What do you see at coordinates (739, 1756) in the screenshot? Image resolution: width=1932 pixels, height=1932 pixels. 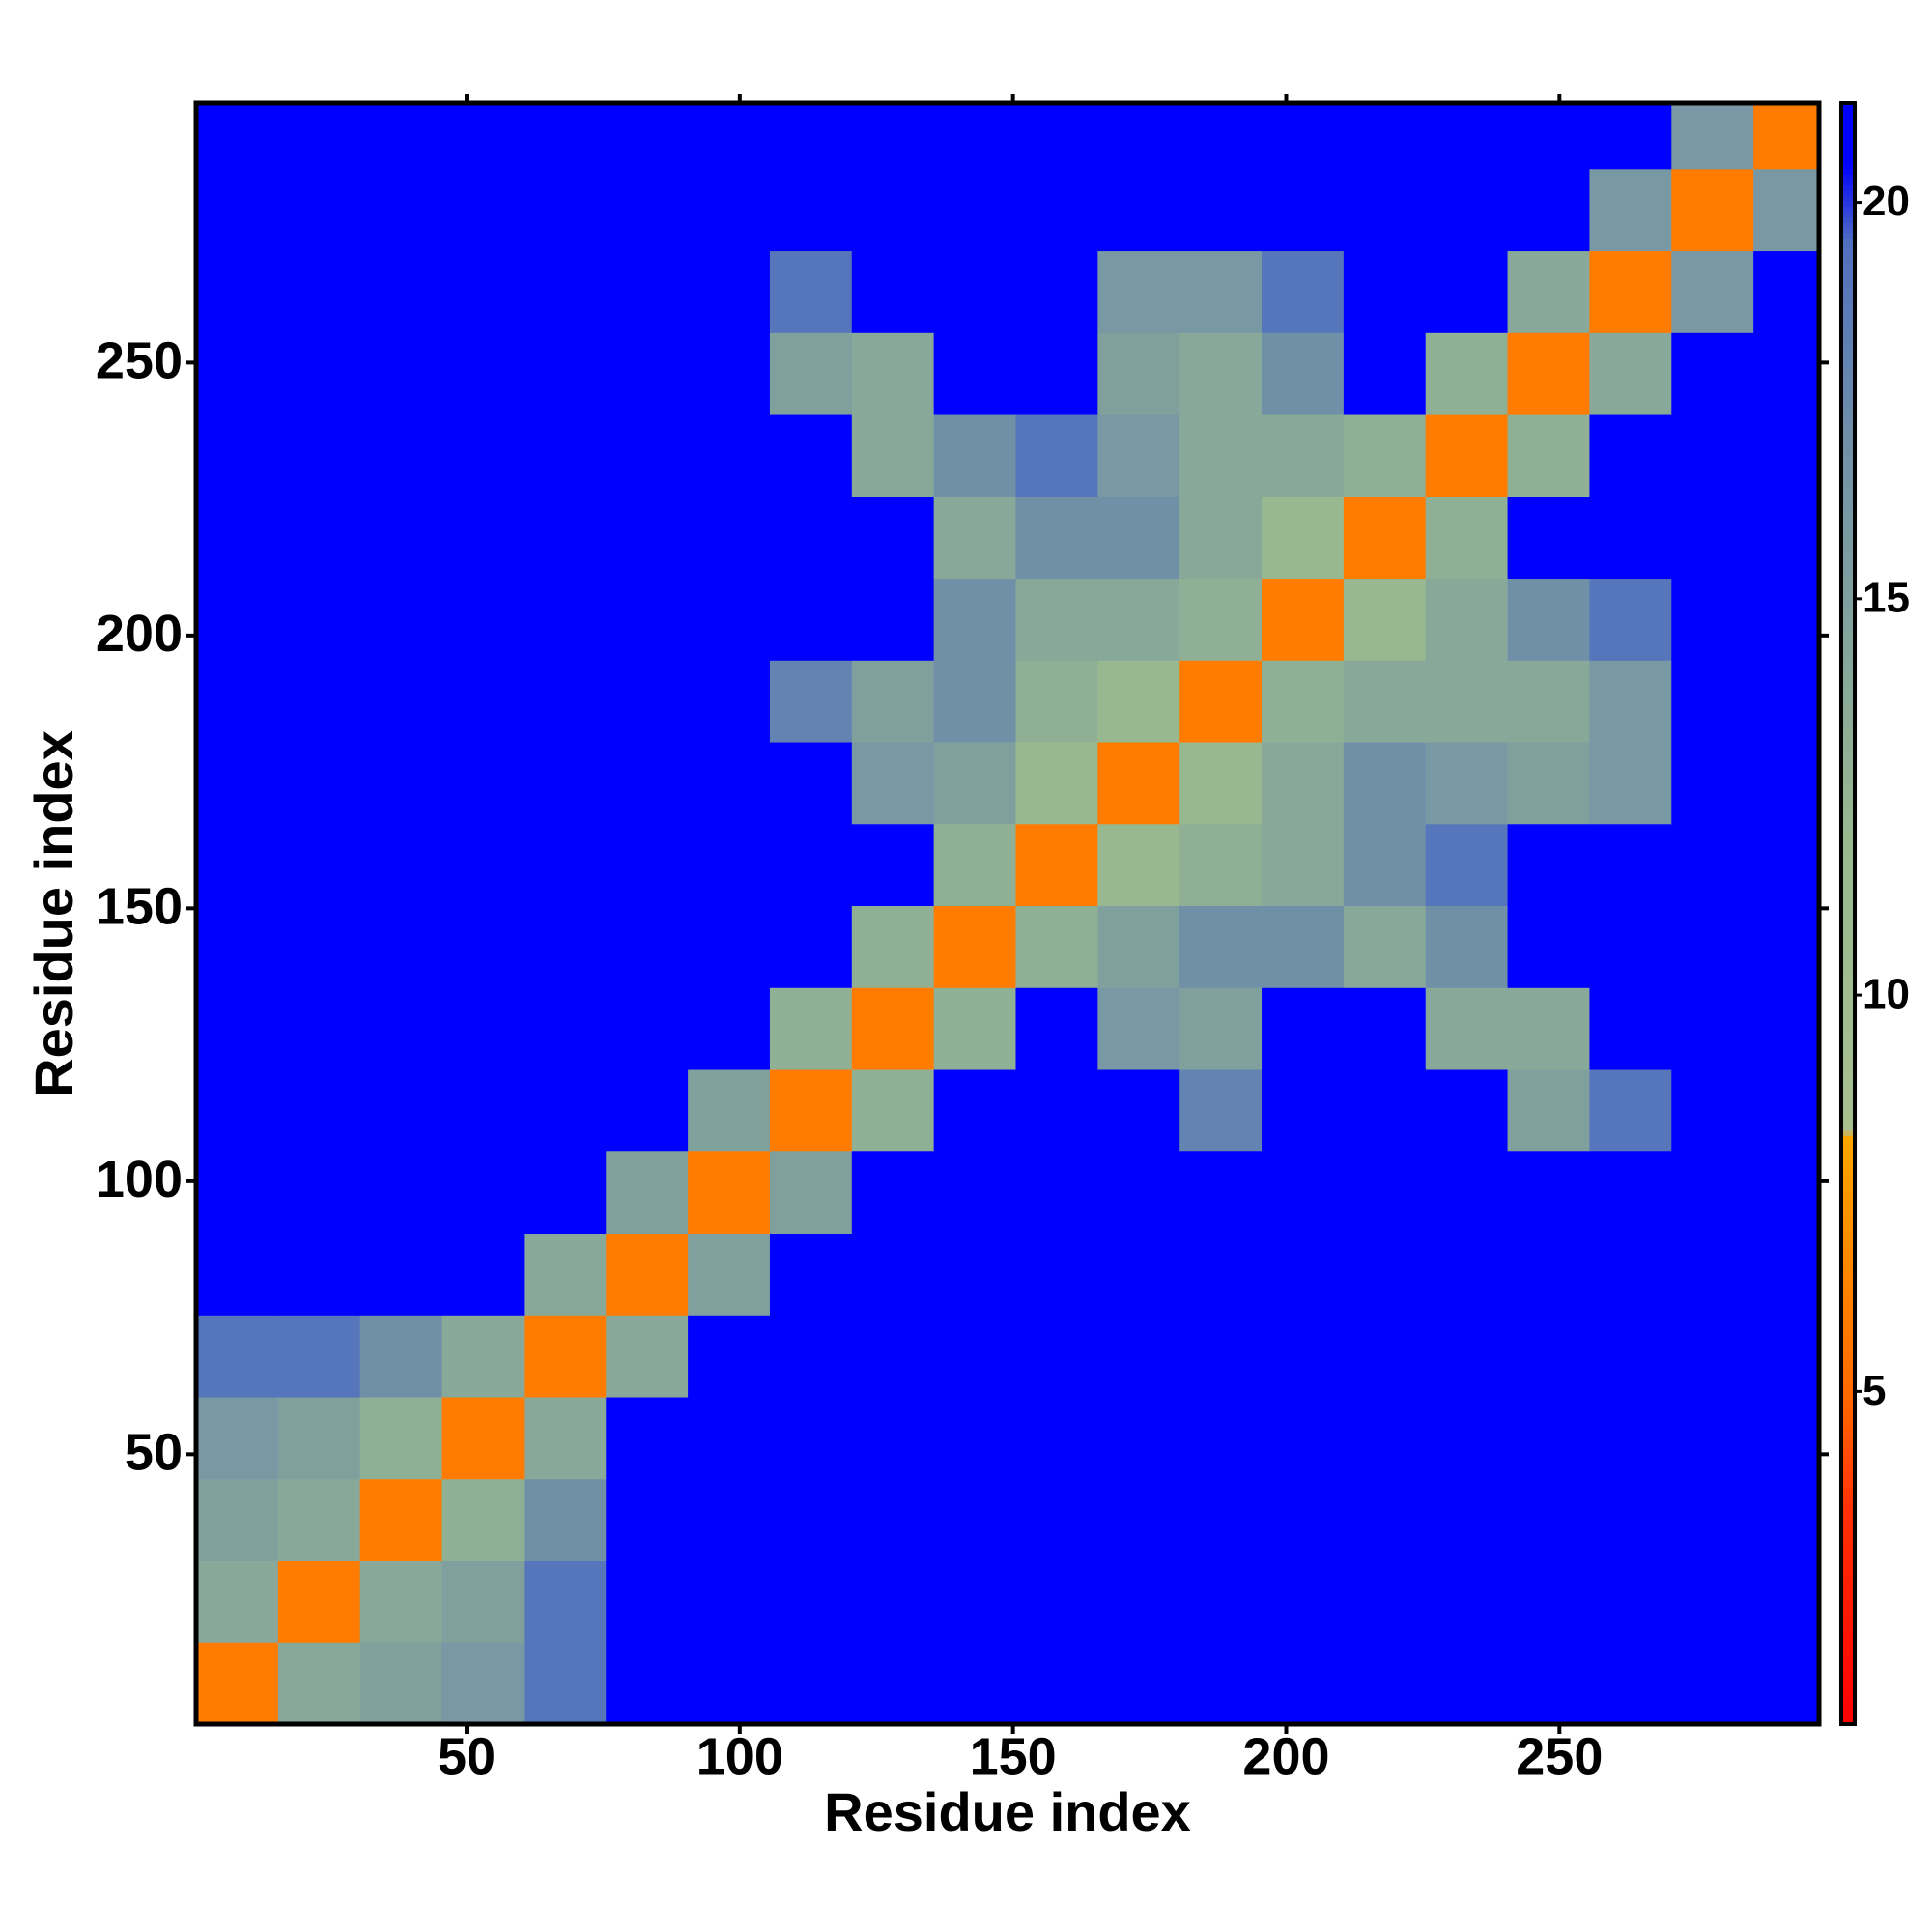 I see `x-tick-label: 100` at bounding box center [739, 1756].